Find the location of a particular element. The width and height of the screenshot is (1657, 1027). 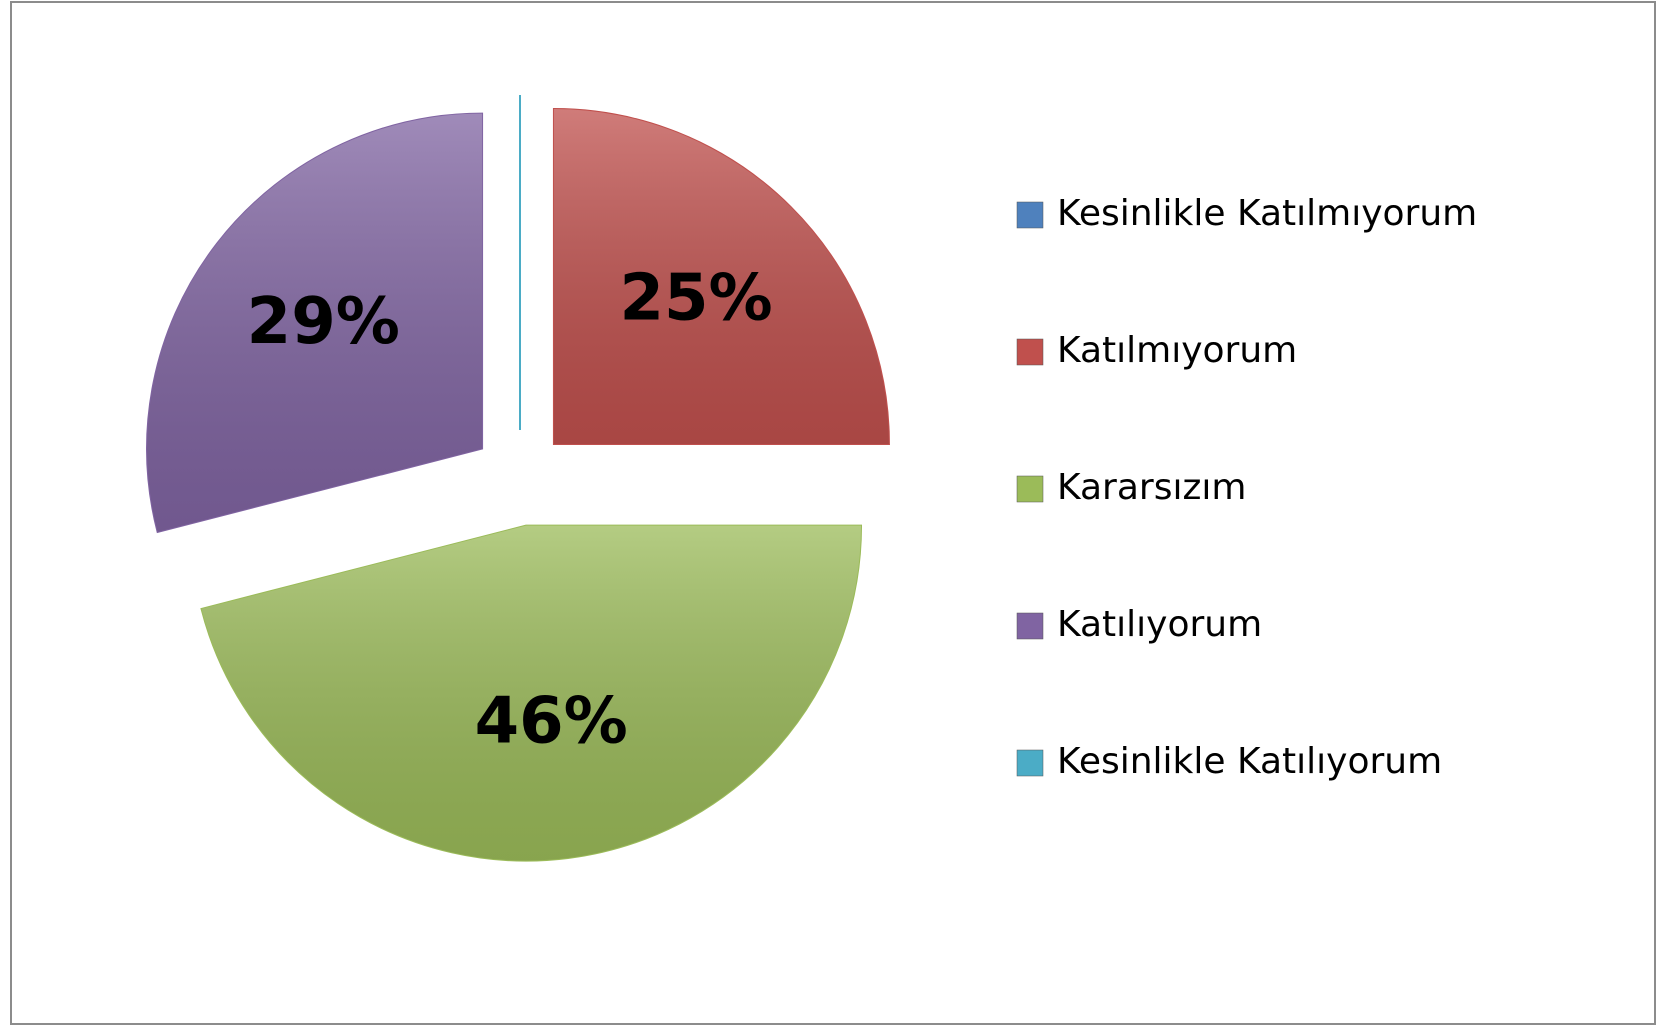

legend-text: Kesinlikle Katılıyorum is located at coordinates (1249, 761).